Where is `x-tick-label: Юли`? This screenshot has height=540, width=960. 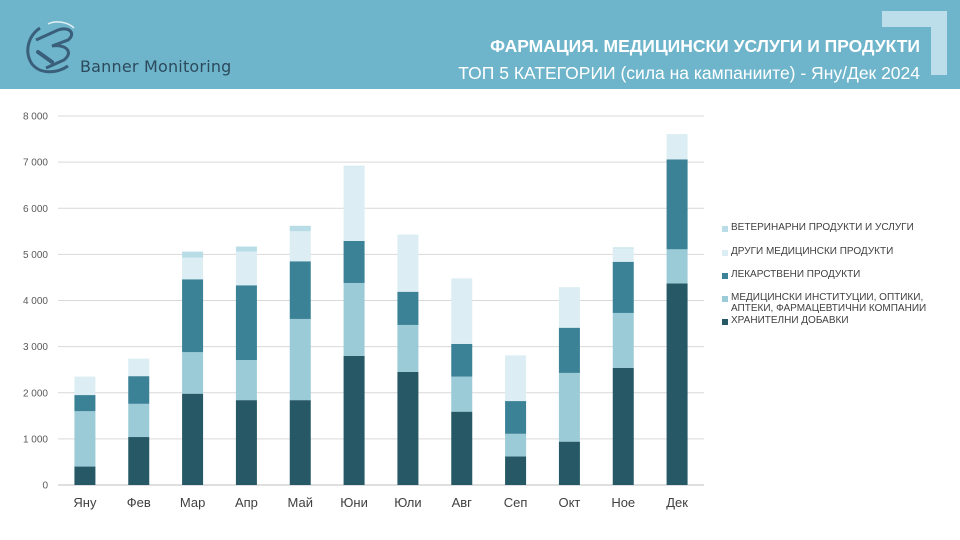 x-tick-label: Юли is located at coordinates (407, 502).